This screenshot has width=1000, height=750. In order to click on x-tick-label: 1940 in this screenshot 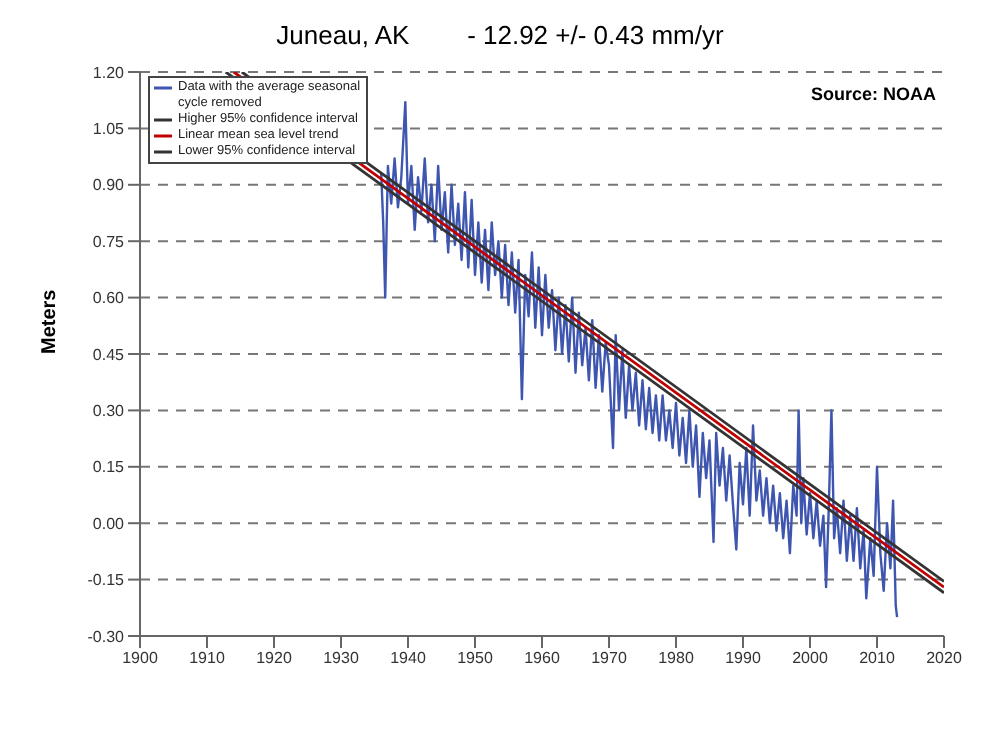, I will do `click(408, 658)`.